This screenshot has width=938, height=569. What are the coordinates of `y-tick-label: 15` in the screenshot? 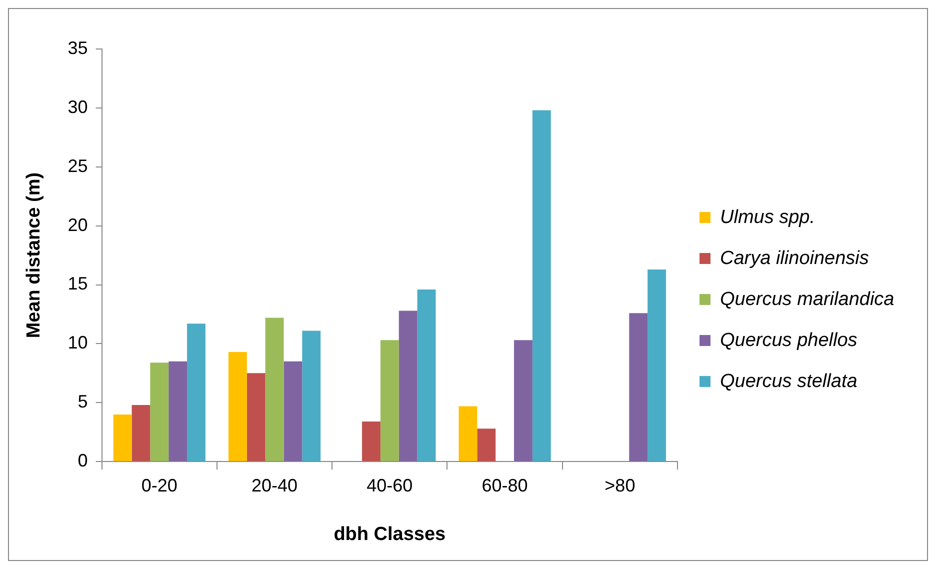 It's located at (78, 284).